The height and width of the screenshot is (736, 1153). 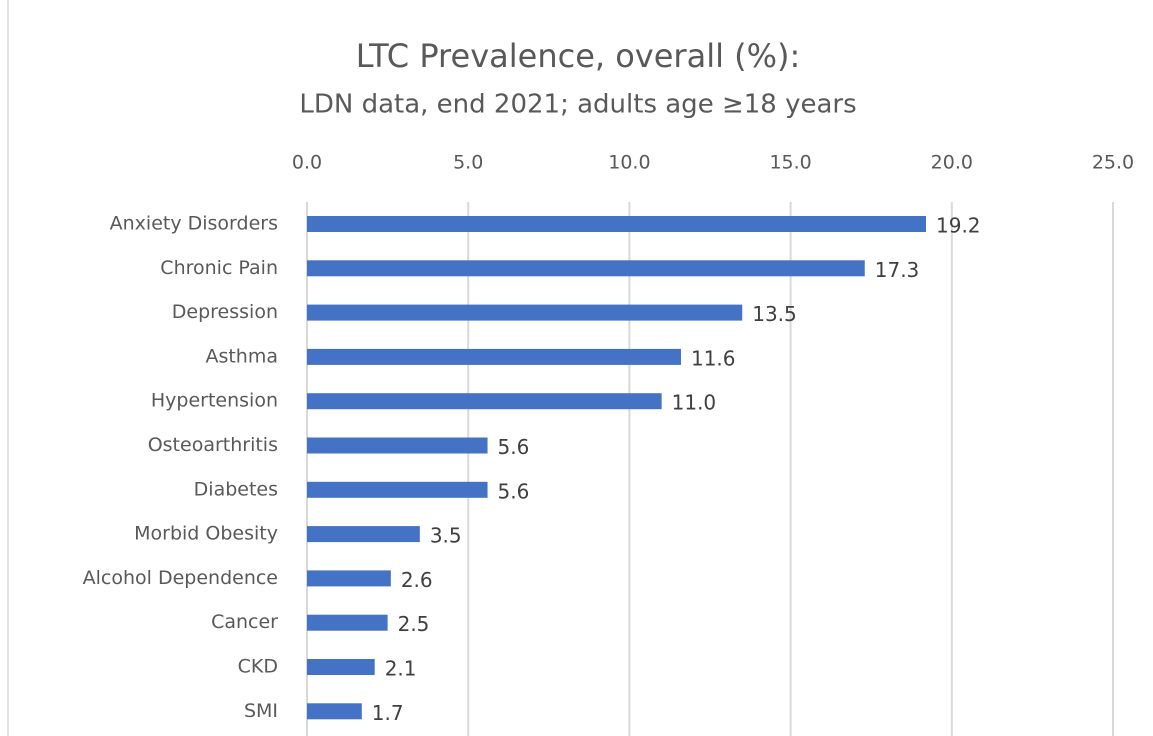 What do you see at coordinates (258, 667) in the screenshot?
I see `y-tick-label: CKD` at bounding box center [258, 667].